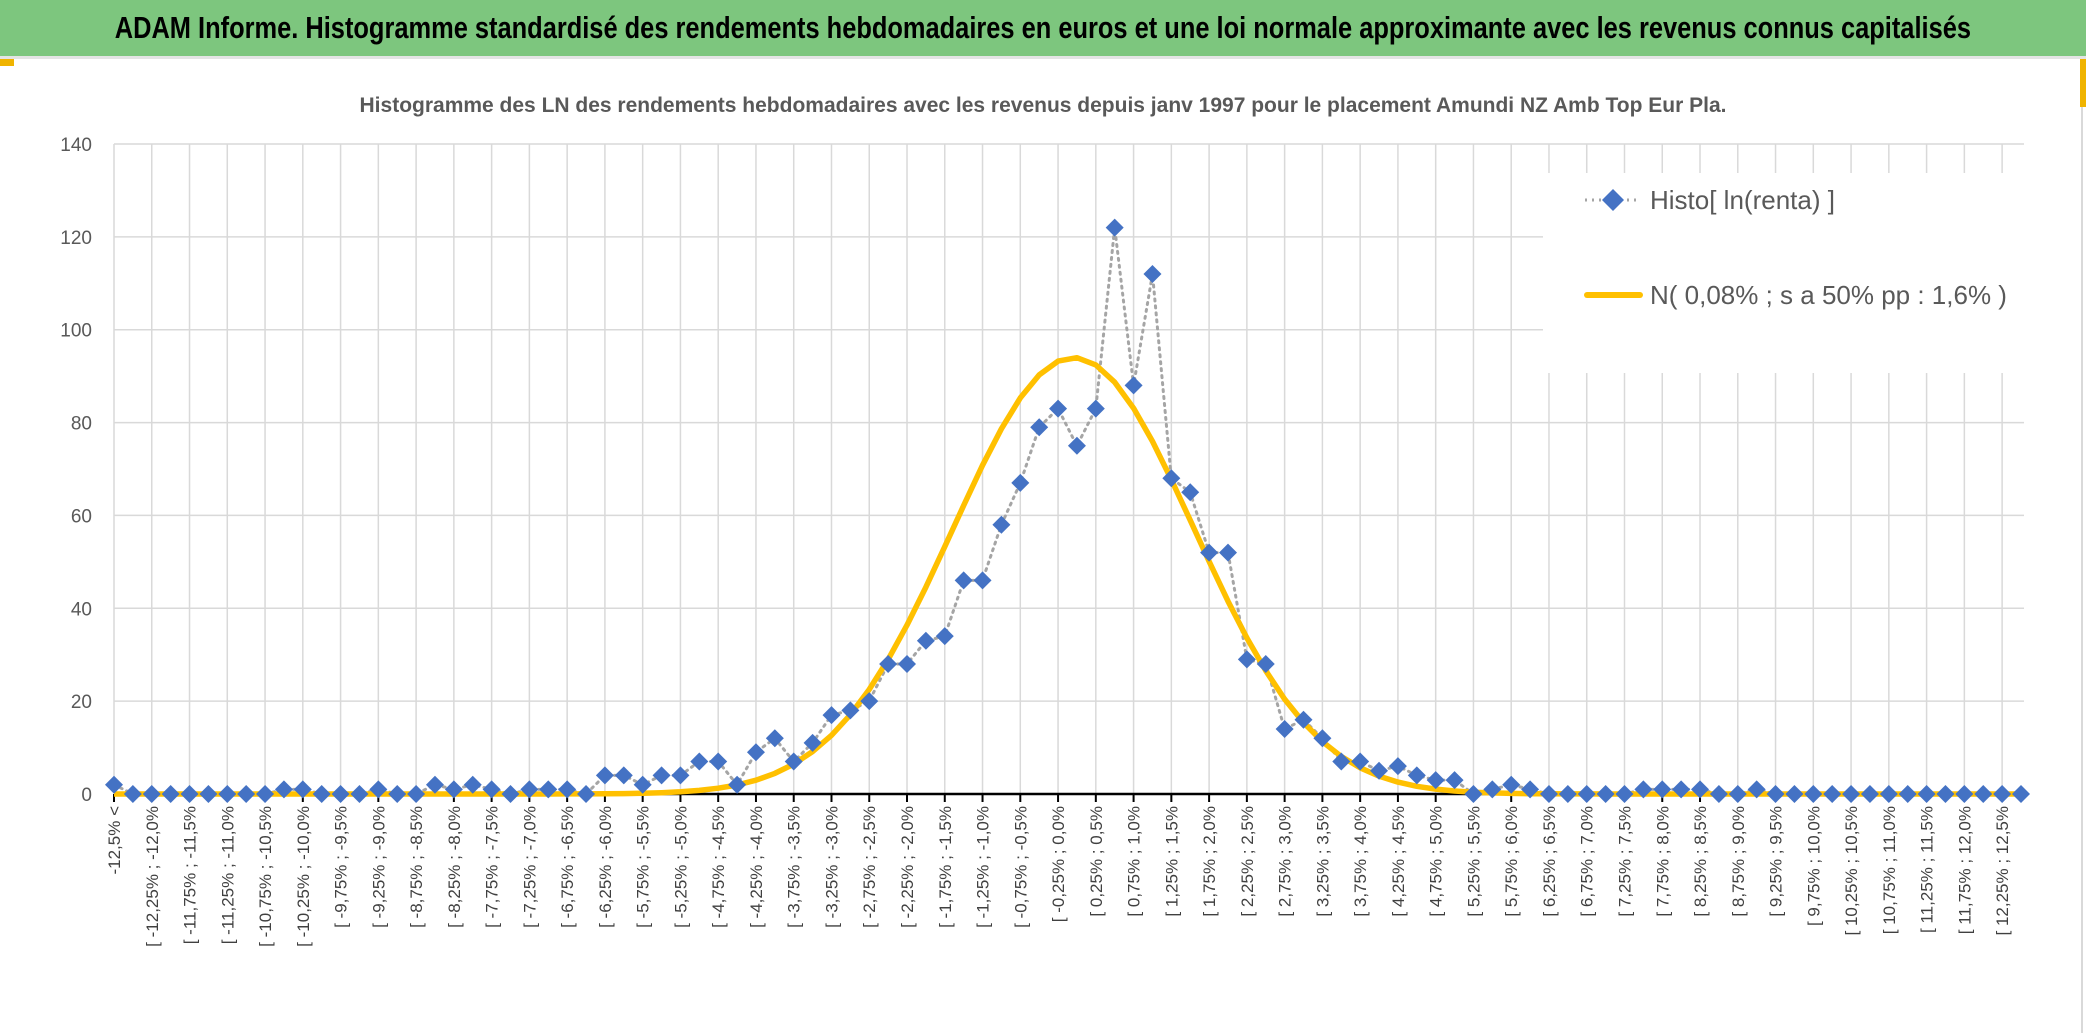 This screenshot has width=2086, height=1033. I want to click on x-tick-label: [ 3,75% ; 4,0%, so click(1360, 861).